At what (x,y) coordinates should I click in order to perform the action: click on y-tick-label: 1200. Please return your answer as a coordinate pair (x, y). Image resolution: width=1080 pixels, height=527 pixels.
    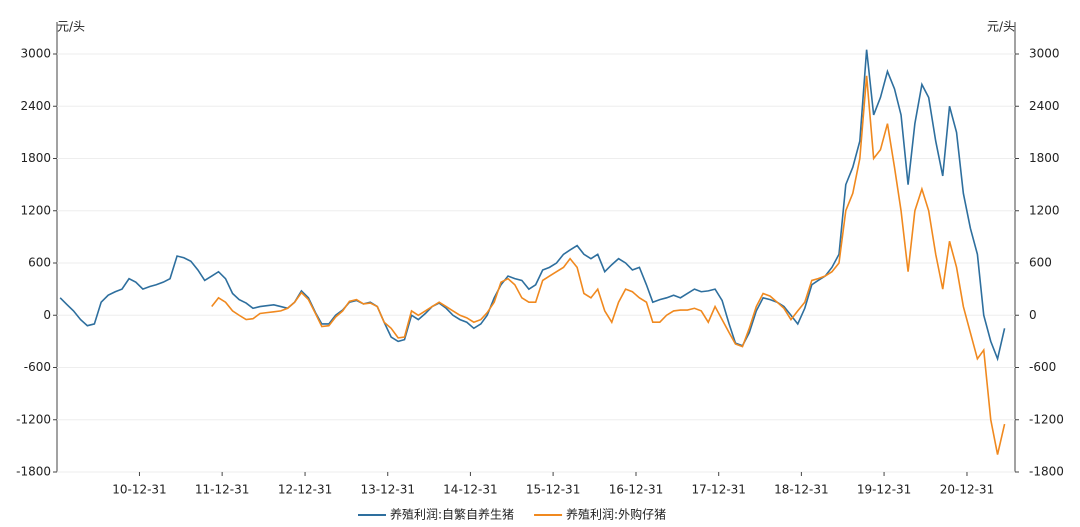
    Looking at the image, I should click on (35, 210).